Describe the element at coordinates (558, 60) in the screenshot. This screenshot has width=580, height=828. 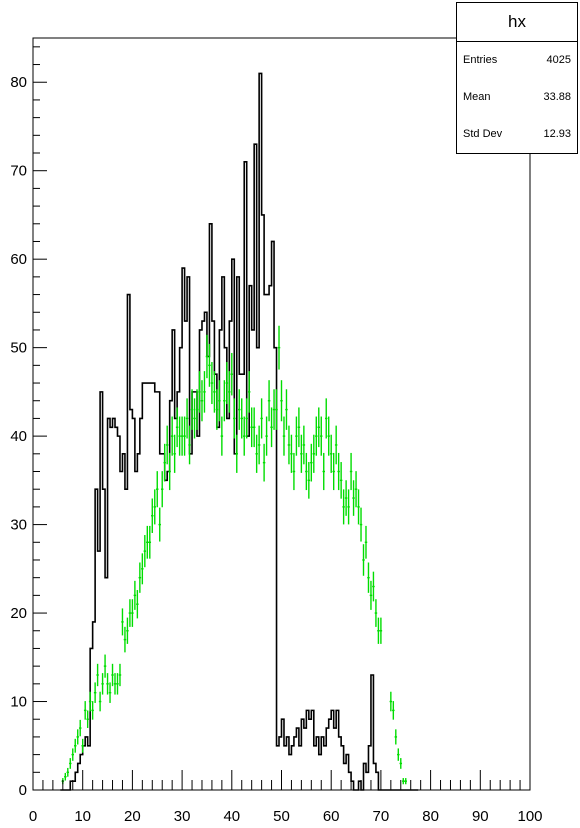
I see `stats-entries-value: 4025` at that location.